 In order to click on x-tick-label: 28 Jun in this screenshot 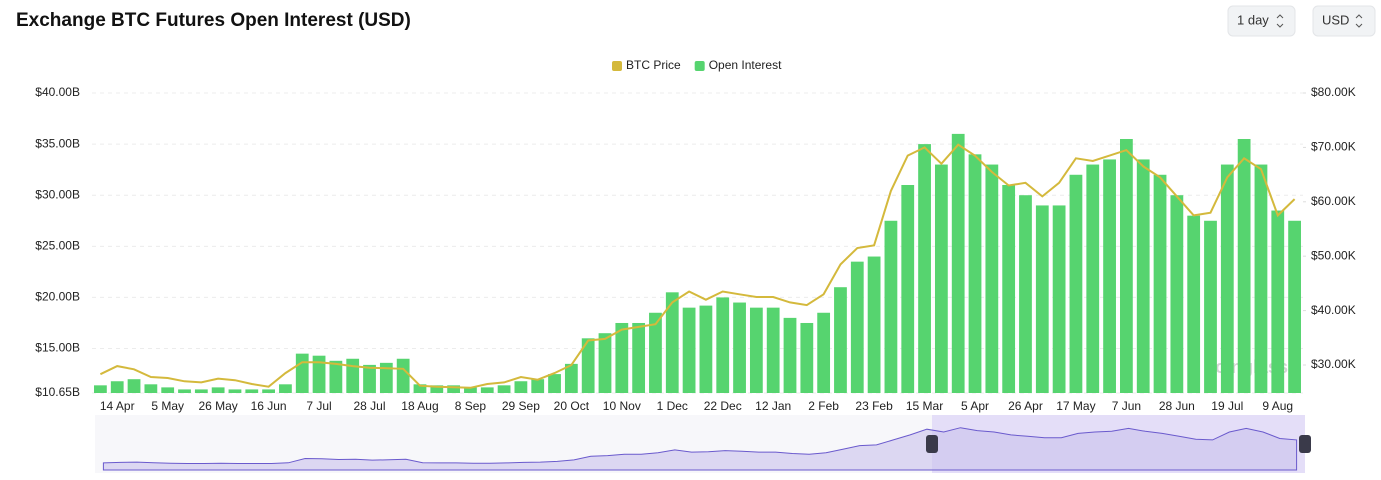, I will do `click(1177, 406)`.